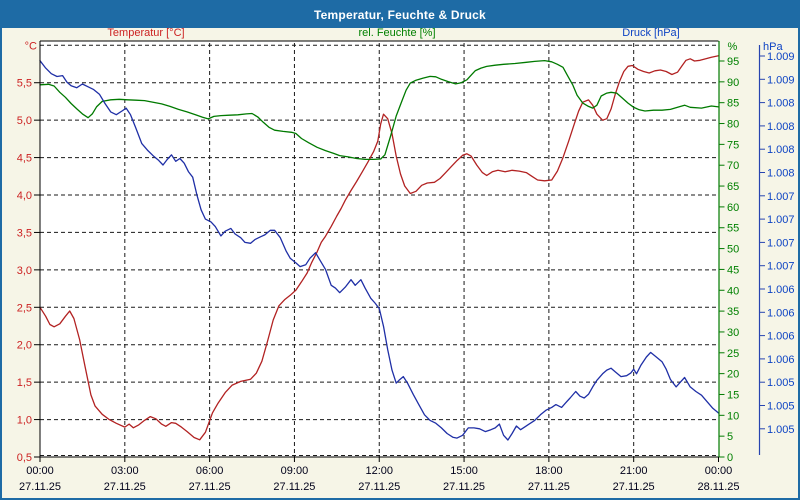  Describe the element at coordinates (733, 250) in the screenshot. I see `svg-text: 50` at that location.